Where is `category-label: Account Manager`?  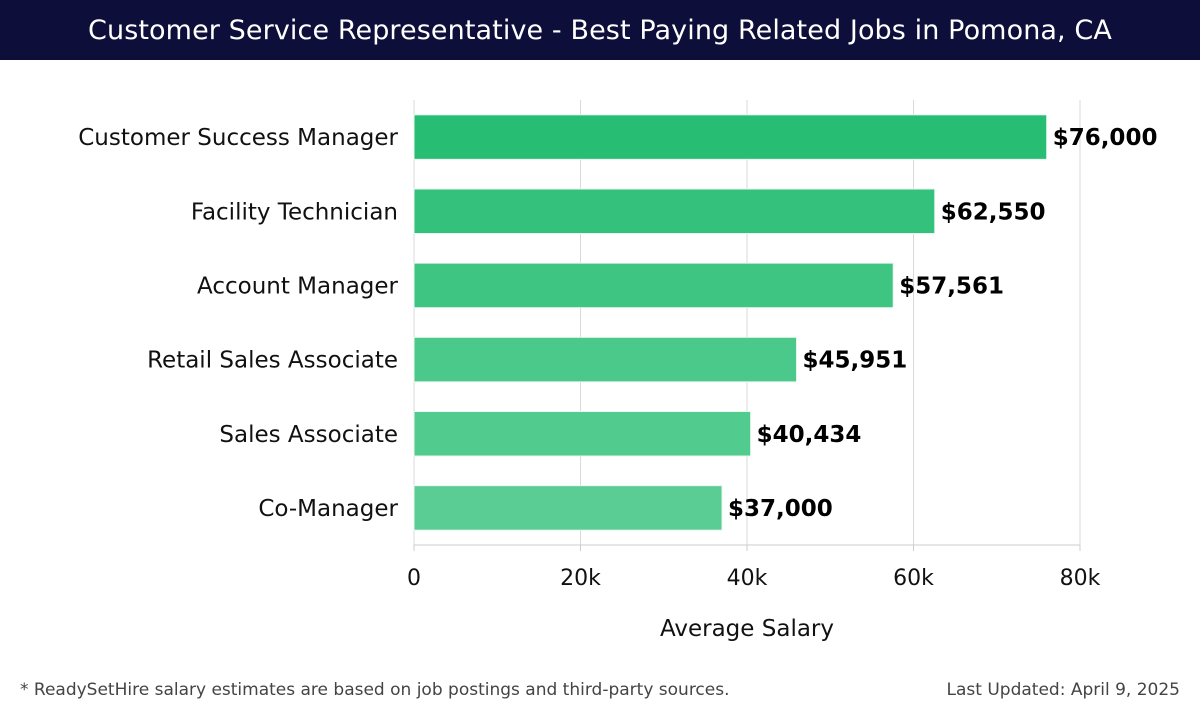
category-label: Account Manager is located at coordinates (298, 286).